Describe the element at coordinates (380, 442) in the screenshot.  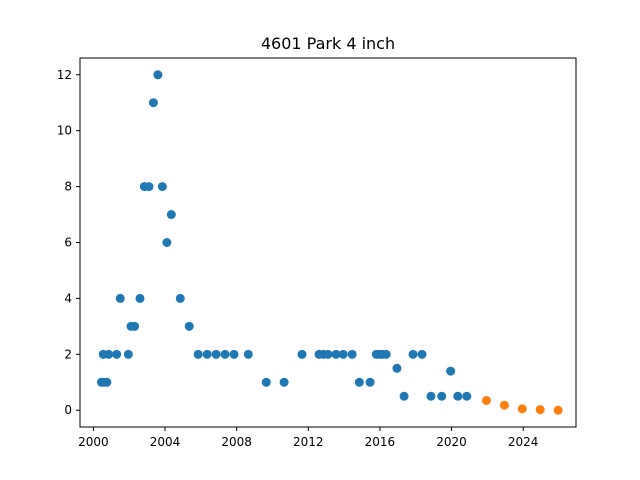
I see `x-tick-label: 2016` at that location.